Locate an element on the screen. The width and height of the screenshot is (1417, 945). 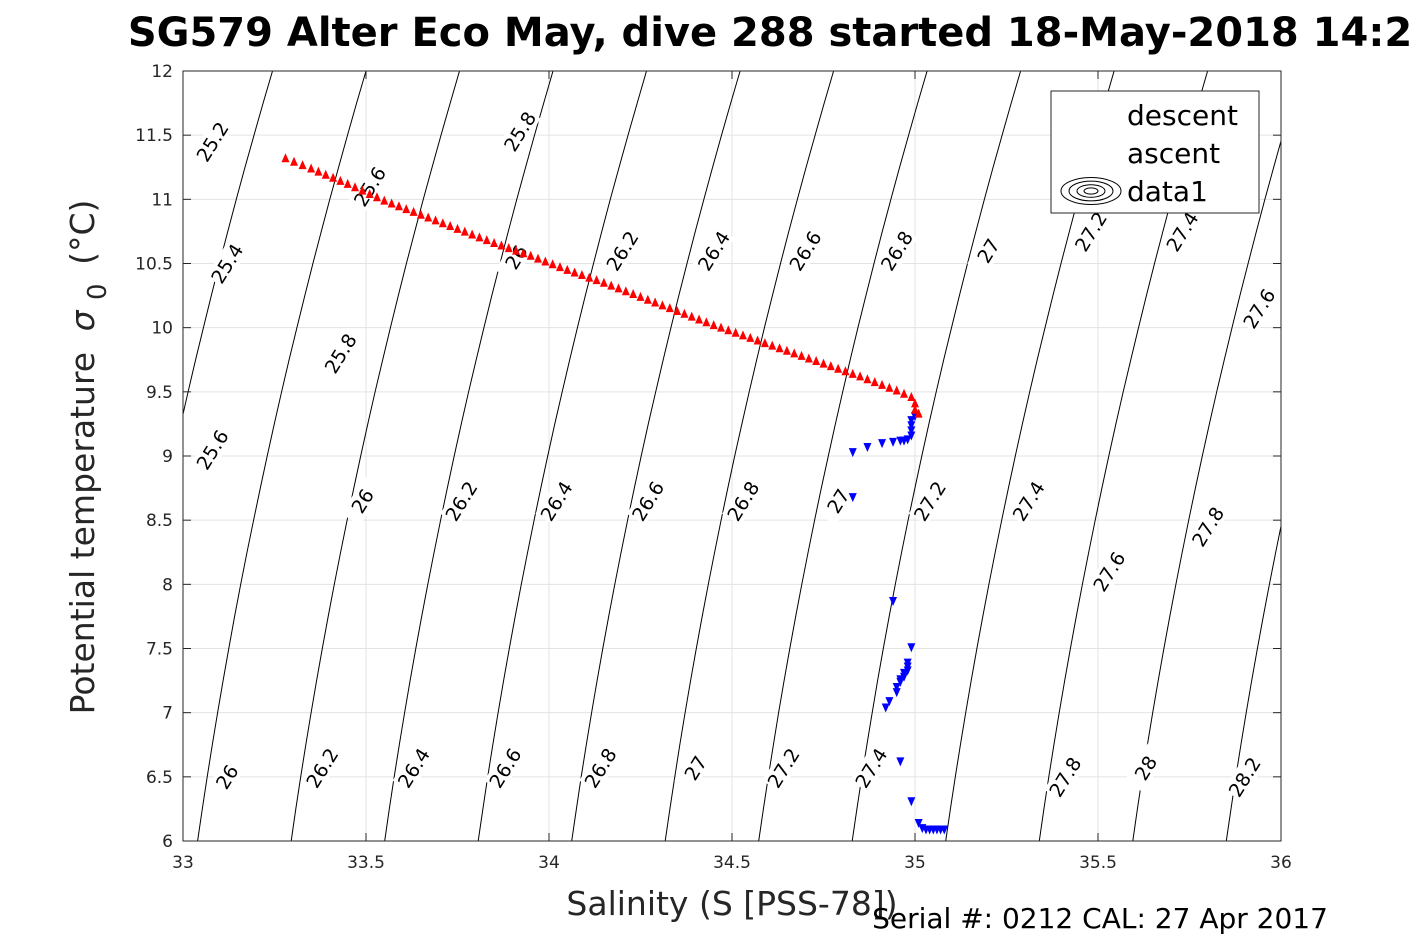
y-tick-label: 7 is located at coordinates (167, 714).